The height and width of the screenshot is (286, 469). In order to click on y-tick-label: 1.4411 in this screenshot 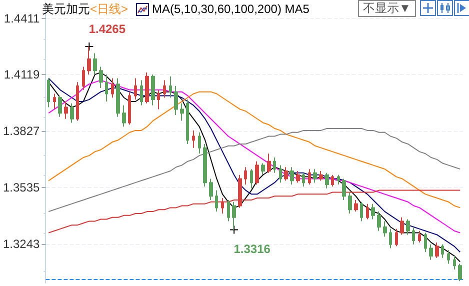, I will do `click(22, 18)`.